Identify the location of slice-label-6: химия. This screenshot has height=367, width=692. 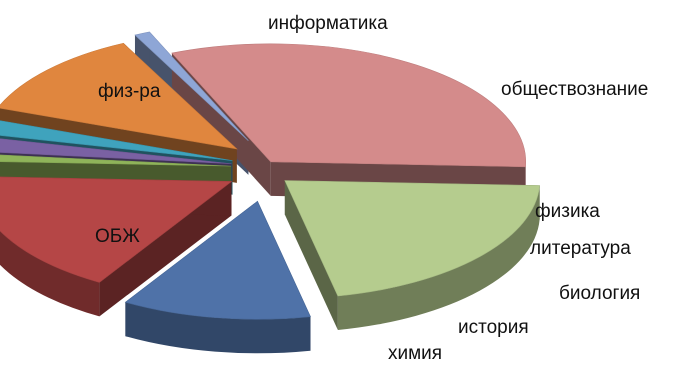
(415, 353).